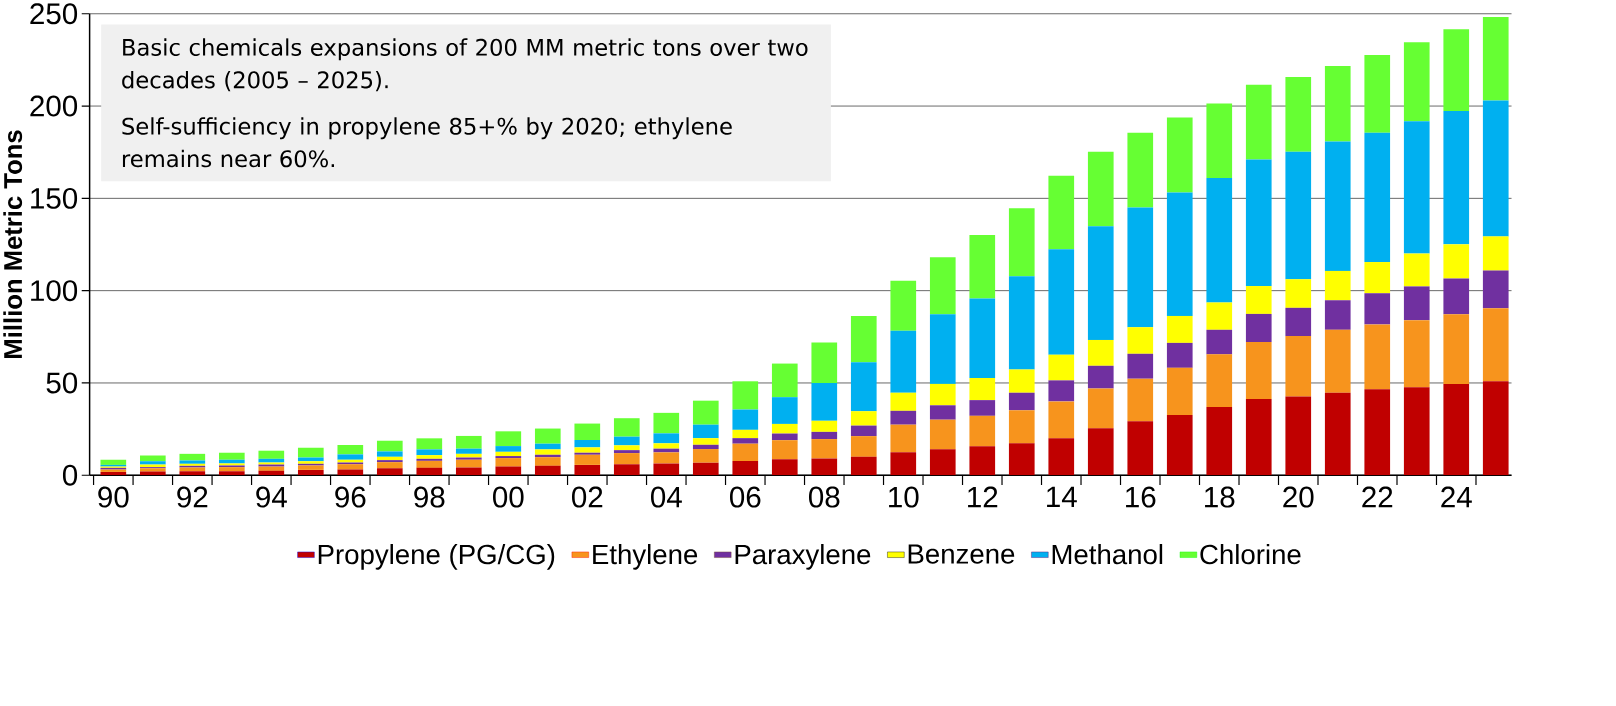 The width and height of the screenshot is (1616, 706). I want to click on legend-label: Methanol, so click(1107, 554).